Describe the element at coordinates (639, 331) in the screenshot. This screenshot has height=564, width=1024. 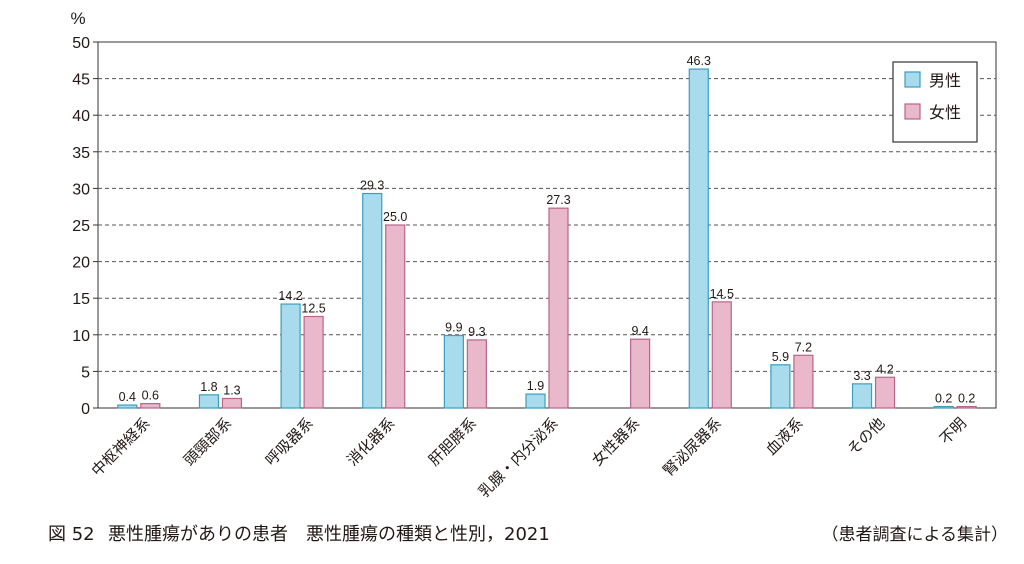
I see `data-label: 9.4` at that location.